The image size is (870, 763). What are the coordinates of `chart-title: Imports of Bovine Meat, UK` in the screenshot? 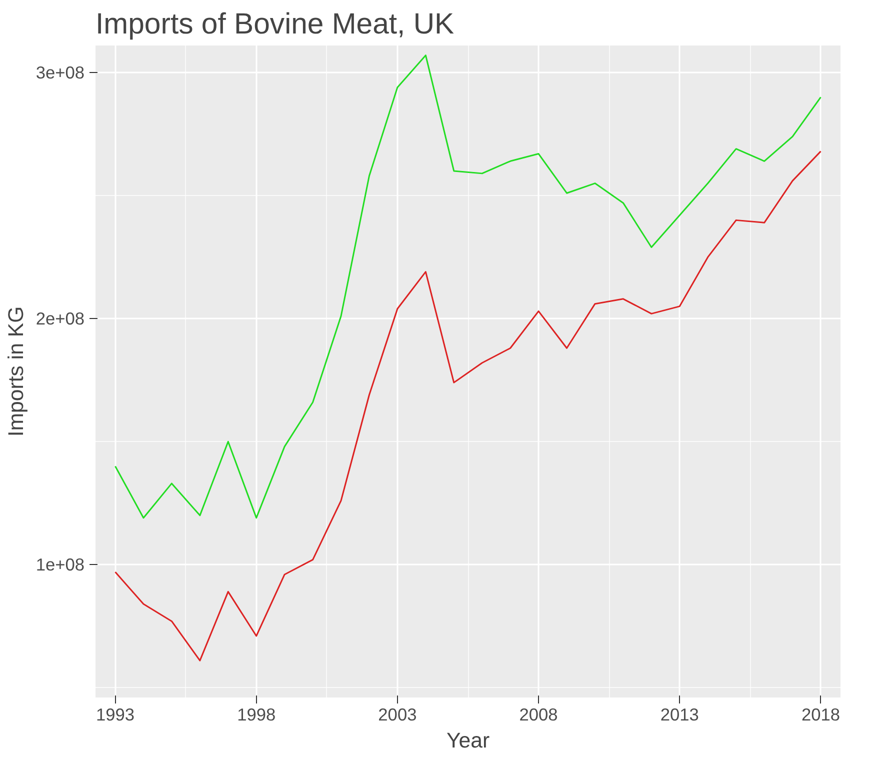 It's located at (275, 24).